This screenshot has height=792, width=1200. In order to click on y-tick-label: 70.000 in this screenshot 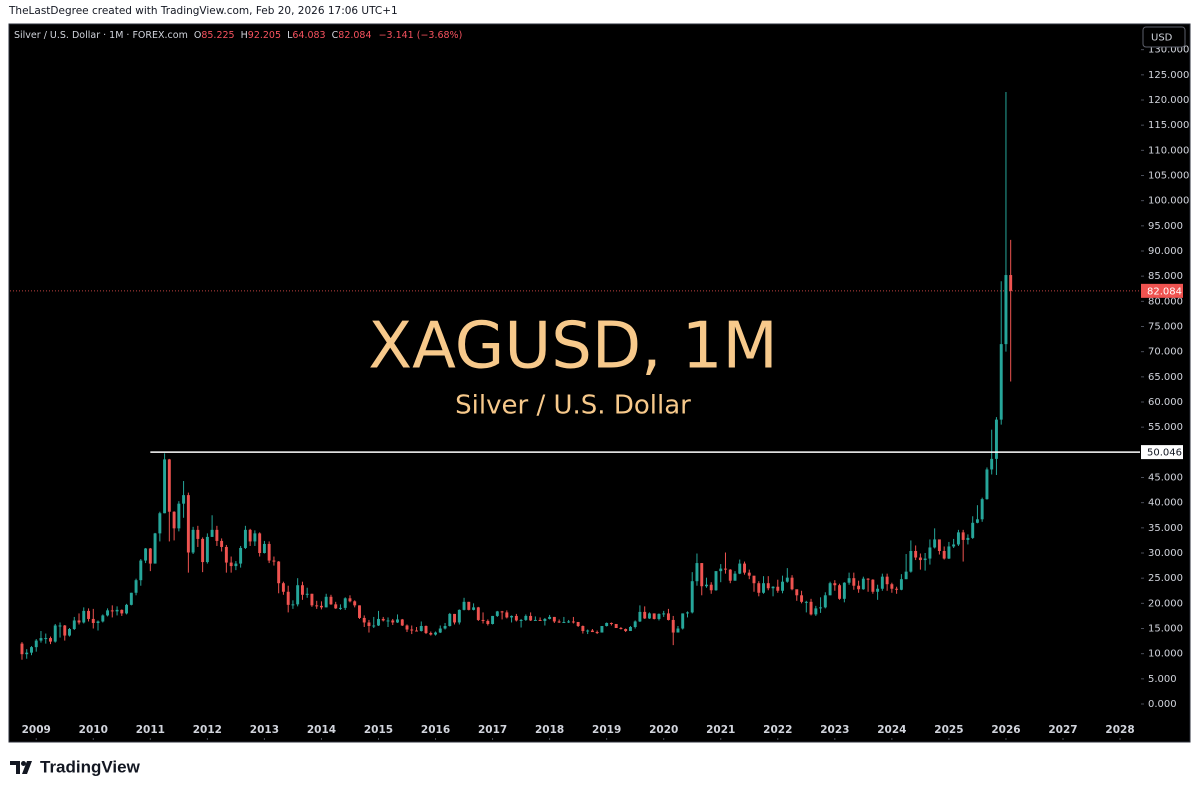, I will do `click(1165, 352)`.